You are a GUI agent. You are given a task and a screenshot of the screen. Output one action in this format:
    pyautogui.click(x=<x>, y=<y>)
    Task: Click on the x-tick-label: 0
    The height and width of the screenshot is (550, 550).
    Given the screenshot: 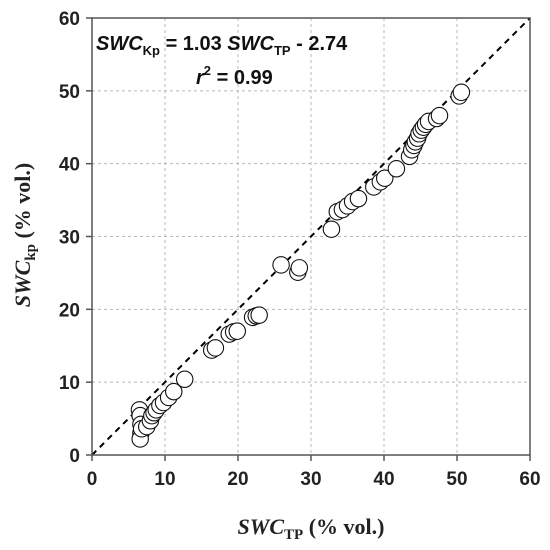 What is the action you would take?
    pyautogui.click(x=92, y=479)
    